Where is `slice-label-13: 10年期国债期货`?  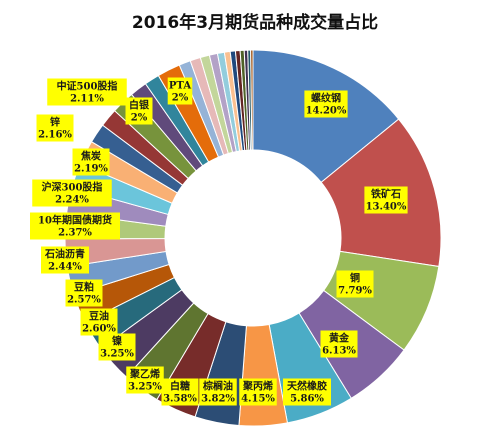 slice-label-13: 10年期国债期货 is located at coordinates (75, 220).